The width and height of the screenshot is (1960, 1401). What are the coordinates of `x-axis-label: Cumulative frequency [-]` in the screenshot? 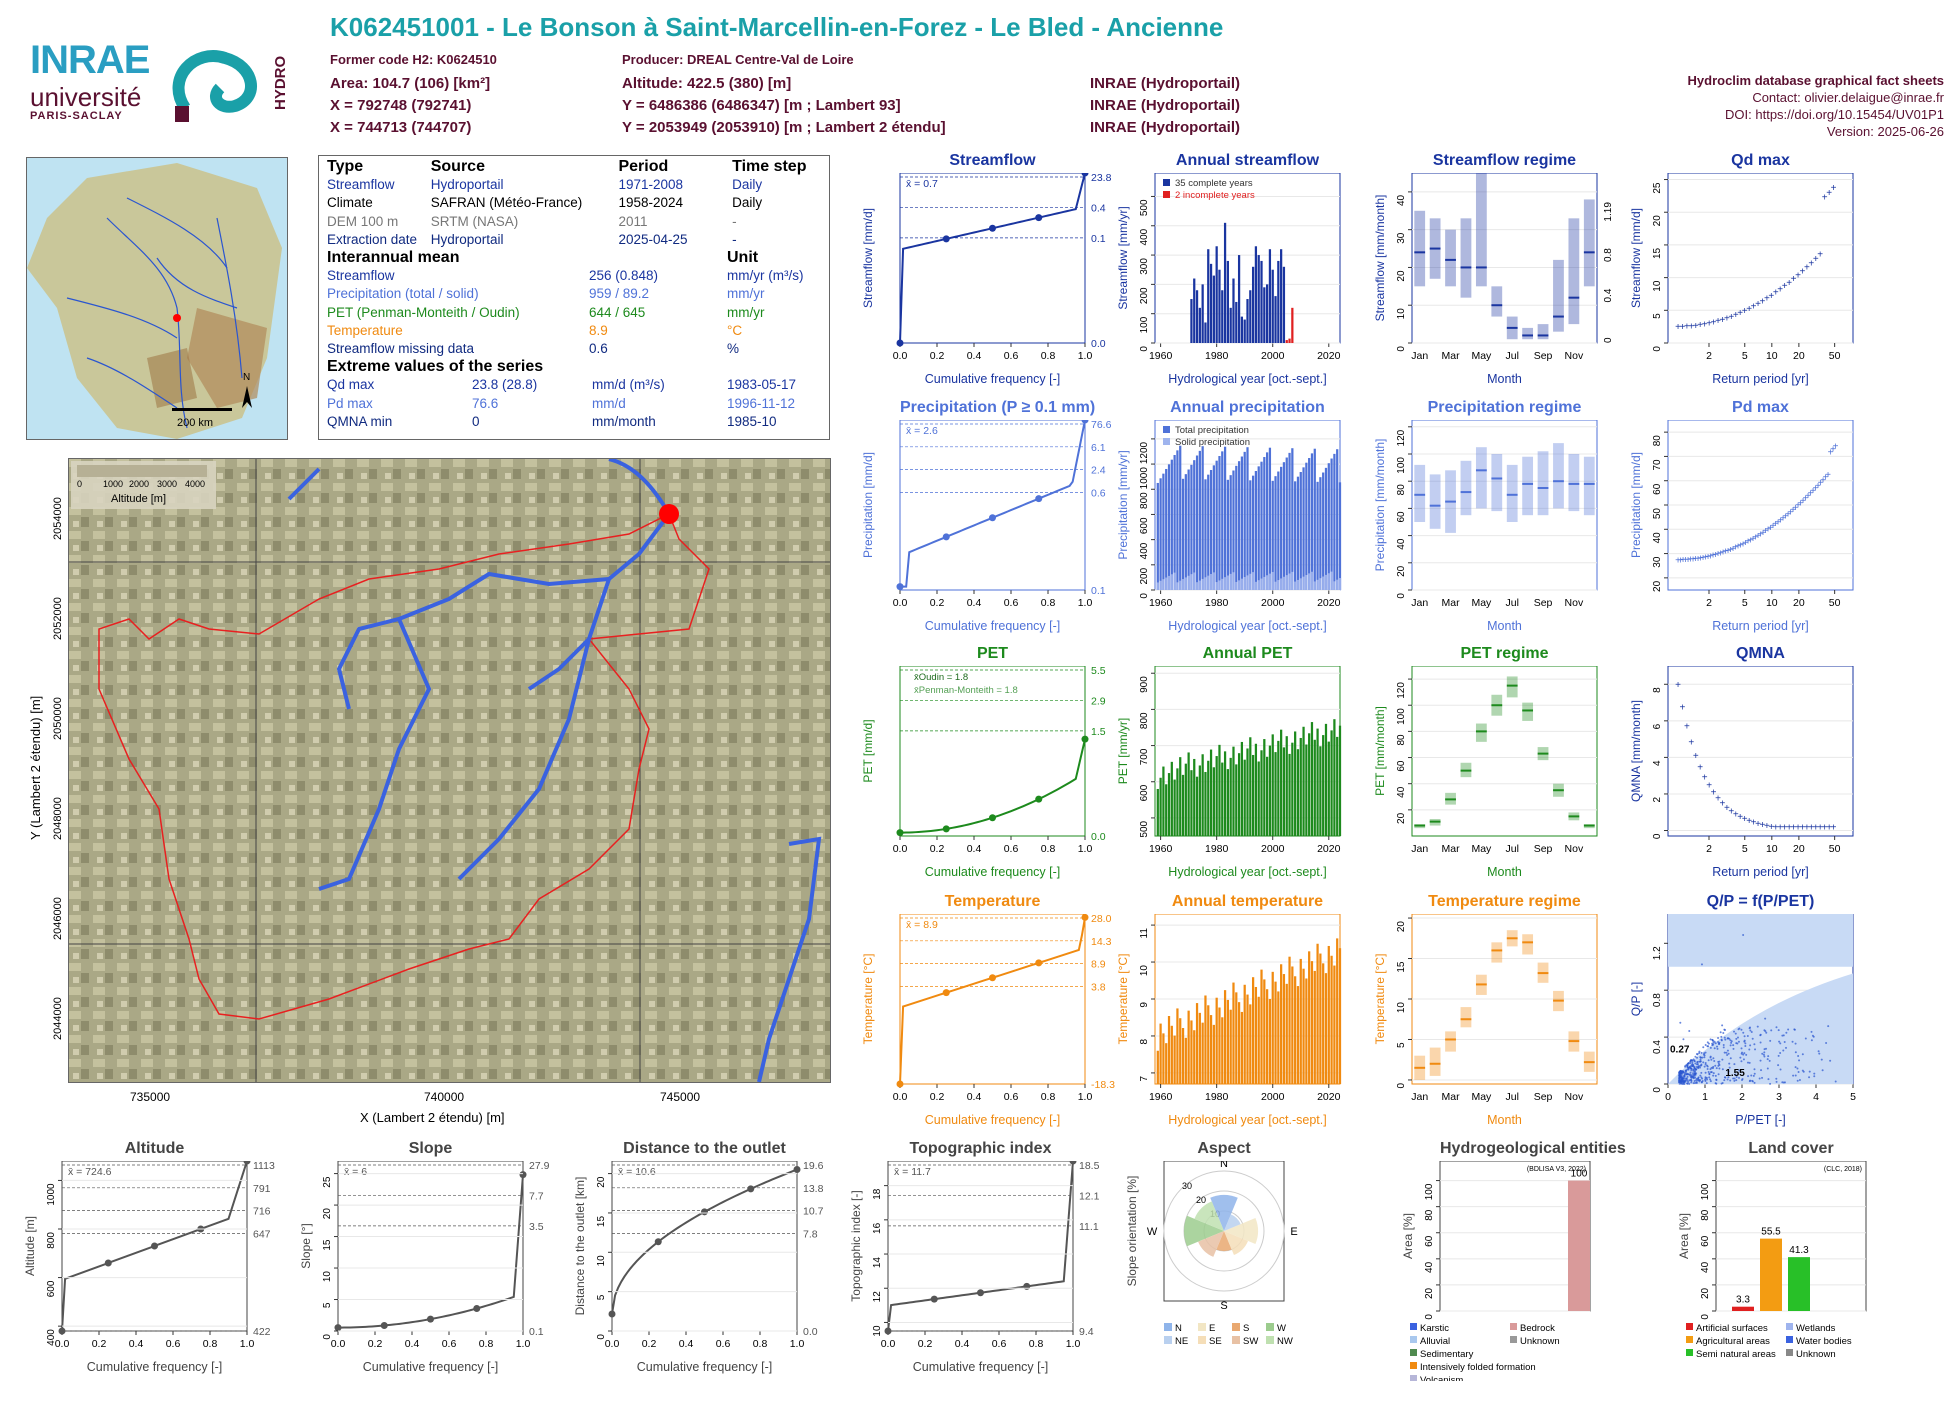 It's located at (154, 1367).